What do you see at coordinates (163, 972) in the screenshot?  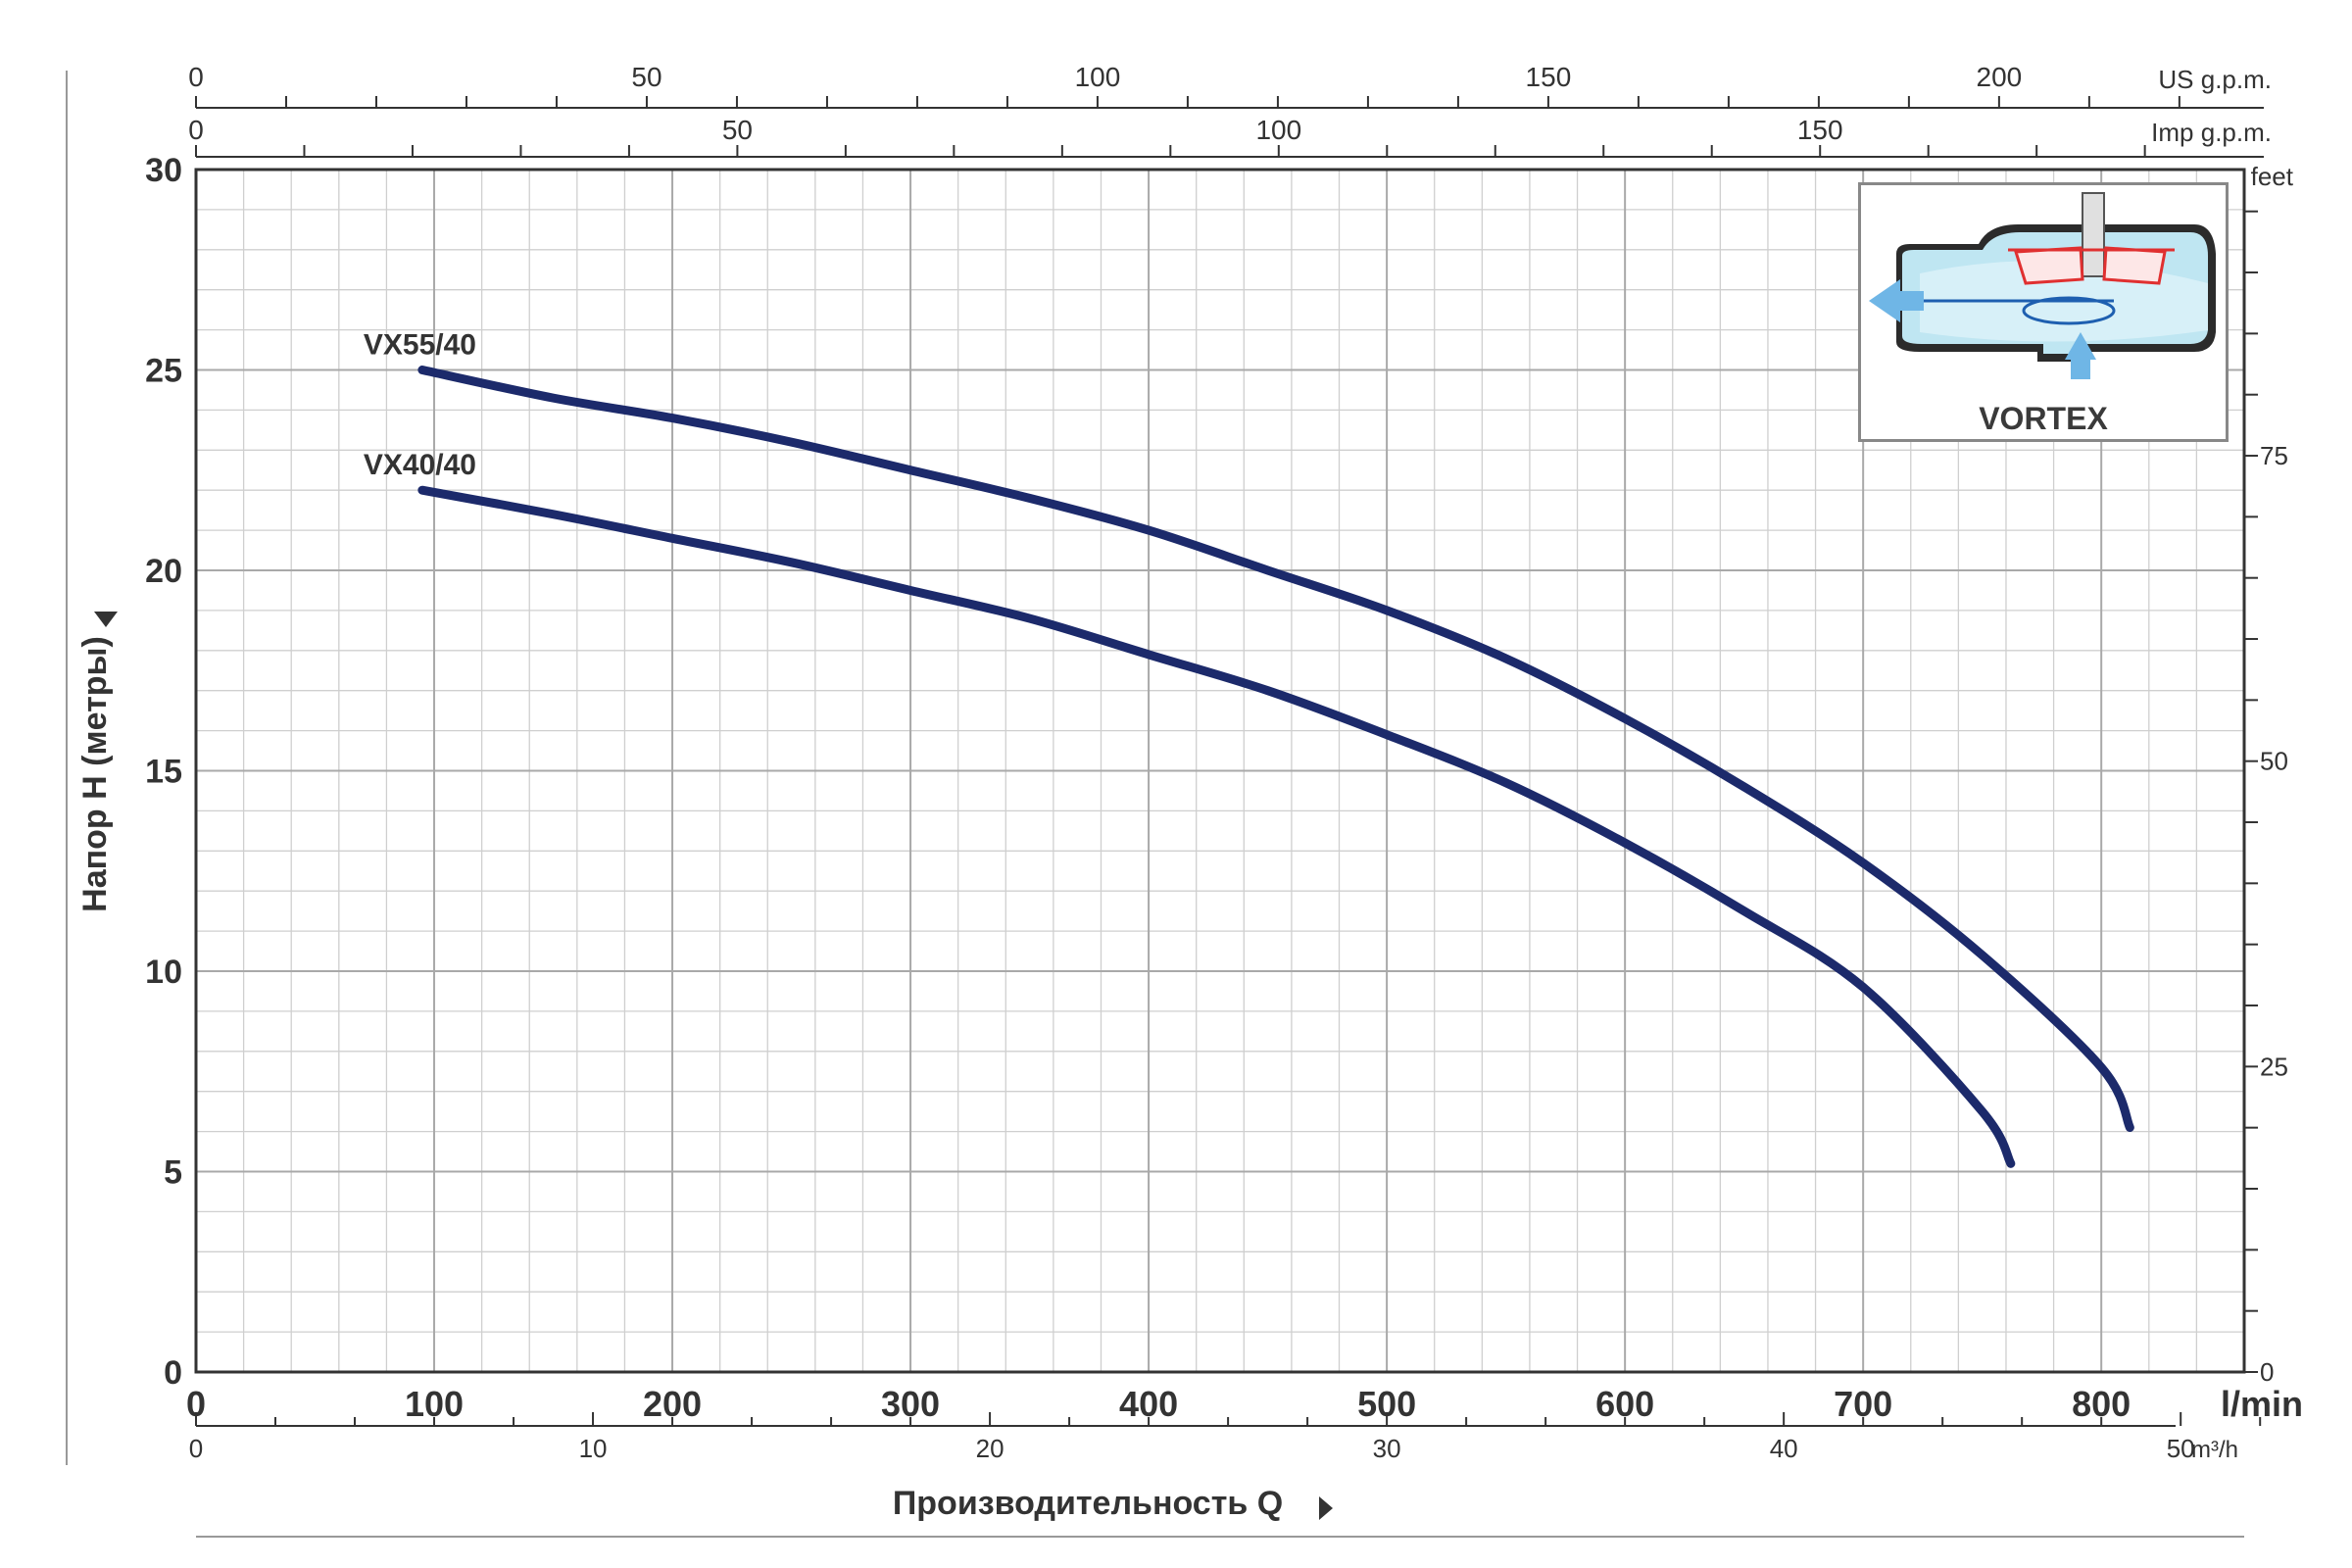 I see `y-tick-label: 10` at bounding box center [163, 972].